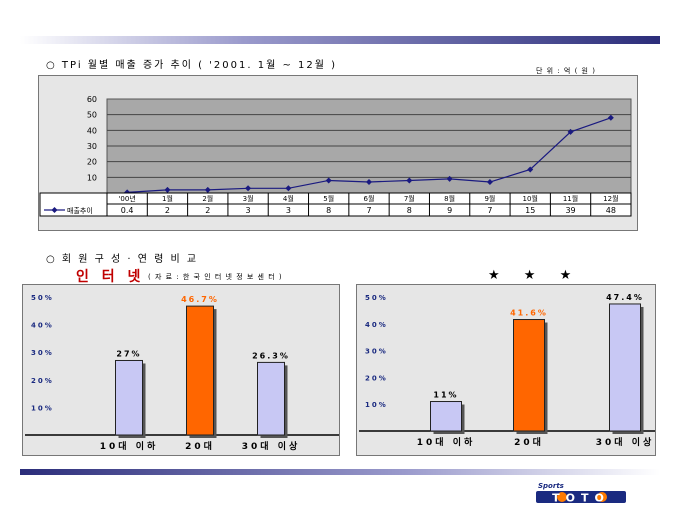  I want to click on y-tick-label: 60, so click(92, 99).